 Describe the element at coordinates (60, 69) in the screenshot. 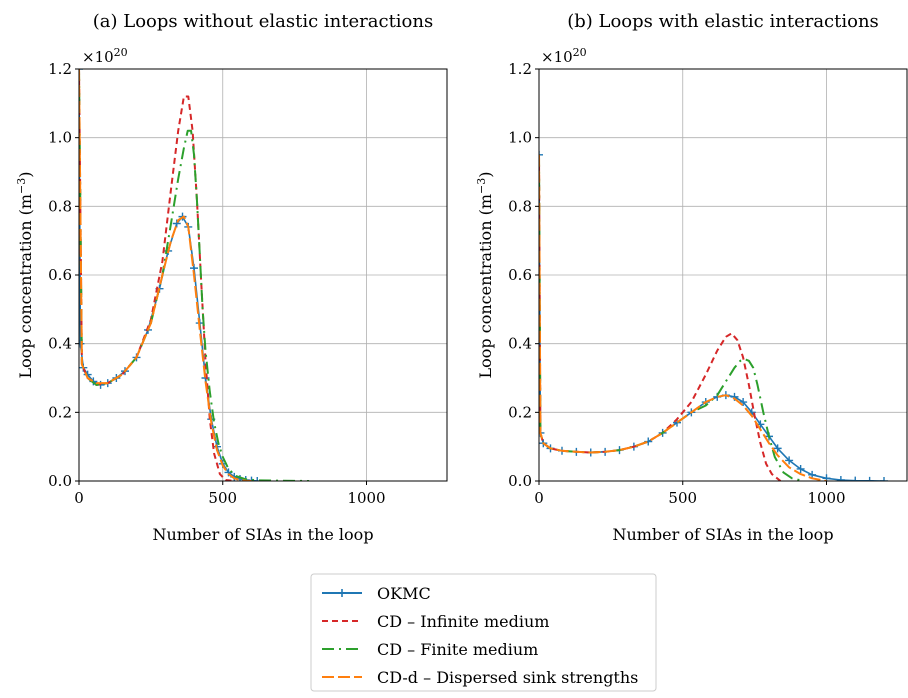

I see `panel-a-y-tick-label-6: 1.2` at that location.